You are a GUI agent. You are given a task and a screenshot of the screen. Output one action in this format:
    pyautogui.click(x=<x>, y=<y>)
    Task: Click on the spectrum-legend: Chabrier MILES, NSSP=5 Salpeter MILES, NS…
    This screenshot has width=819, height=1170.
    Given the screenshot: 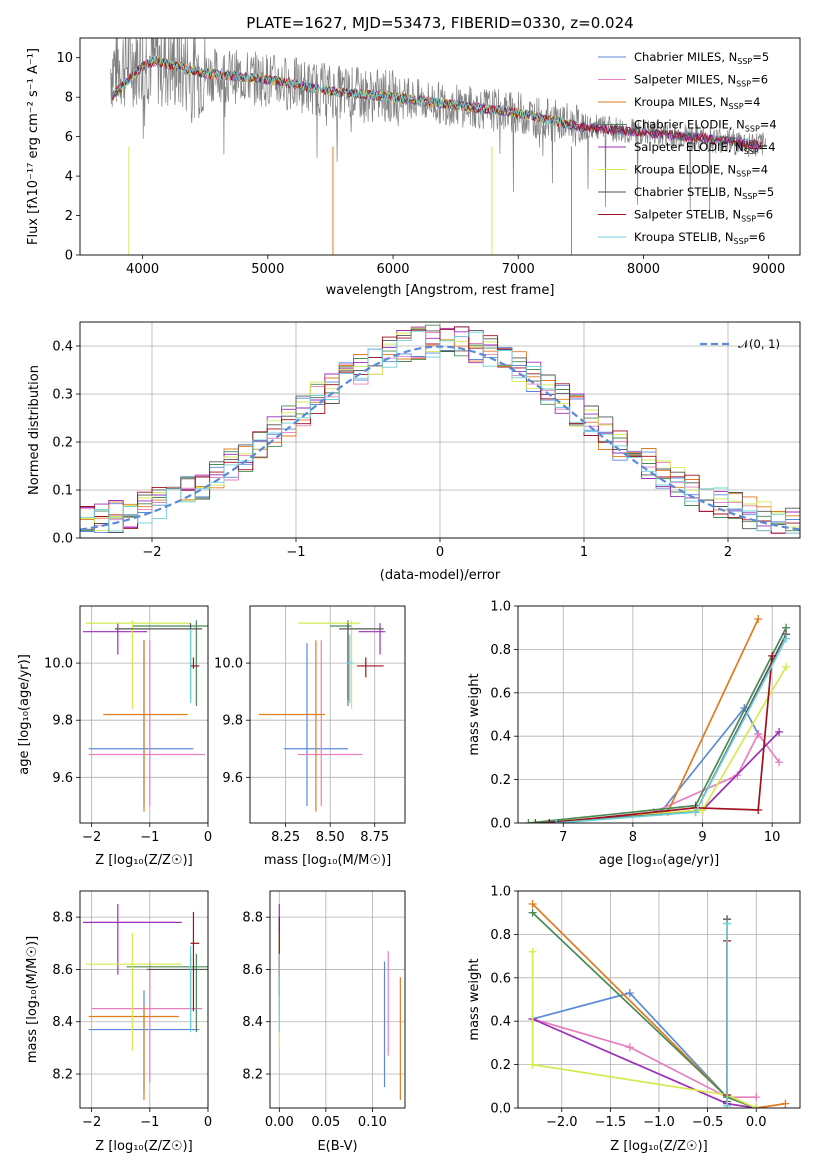 What is the action you would take?
    pyautogui.click(x=687, y=148)
    